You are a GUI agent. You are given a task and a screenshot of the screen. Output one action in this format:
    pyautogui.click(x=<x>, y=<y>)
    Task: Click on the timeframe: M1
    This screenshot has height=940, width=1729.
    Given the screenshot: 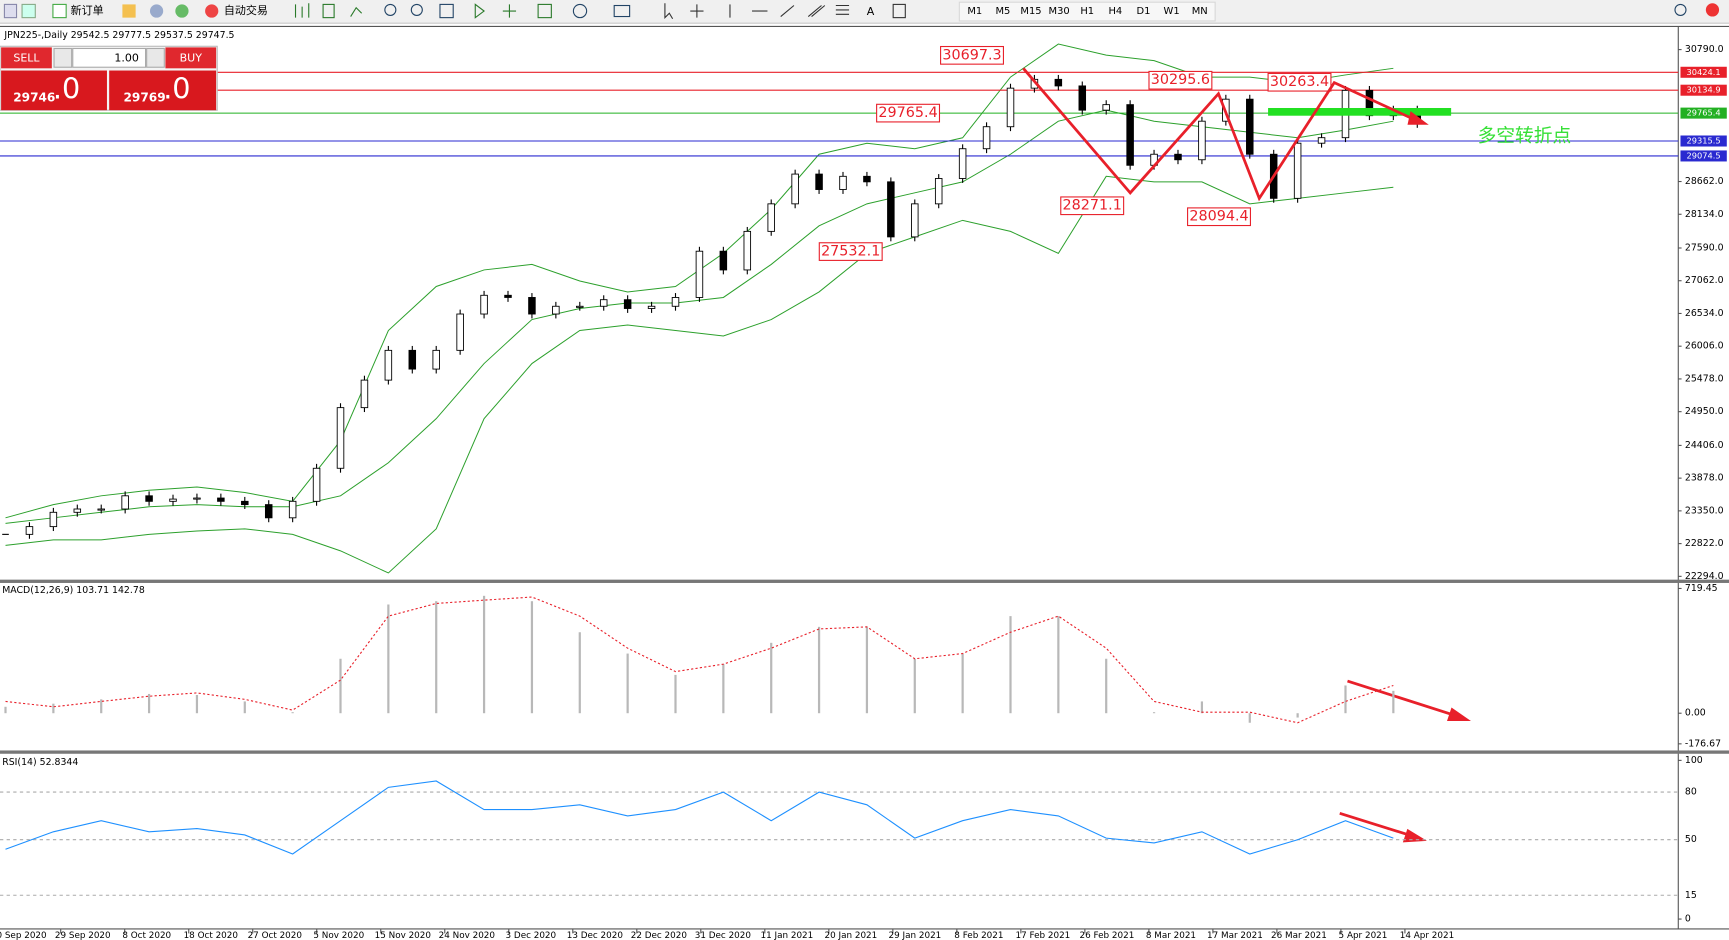 What is the action you would take?
    pyautogui.click(x=974, y=11)
    